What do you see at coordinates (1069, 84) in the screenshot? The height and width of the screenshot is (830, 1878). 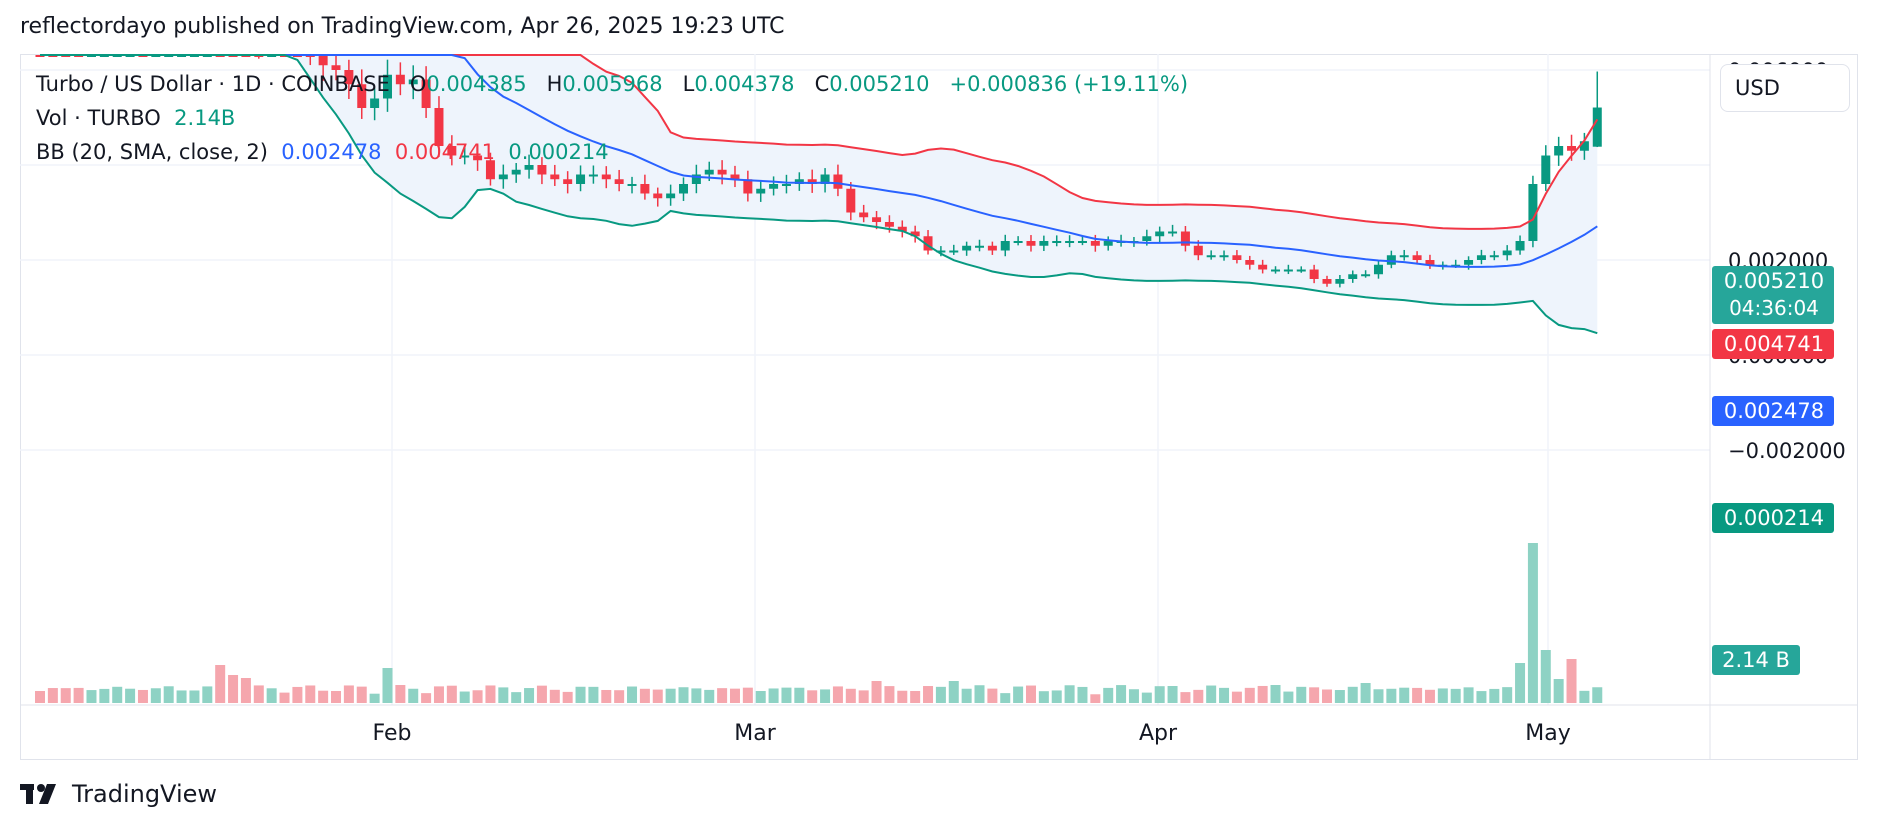 I see `legend-change: +0.000836 (+19.11%)` at bounding box center [1069, 84].